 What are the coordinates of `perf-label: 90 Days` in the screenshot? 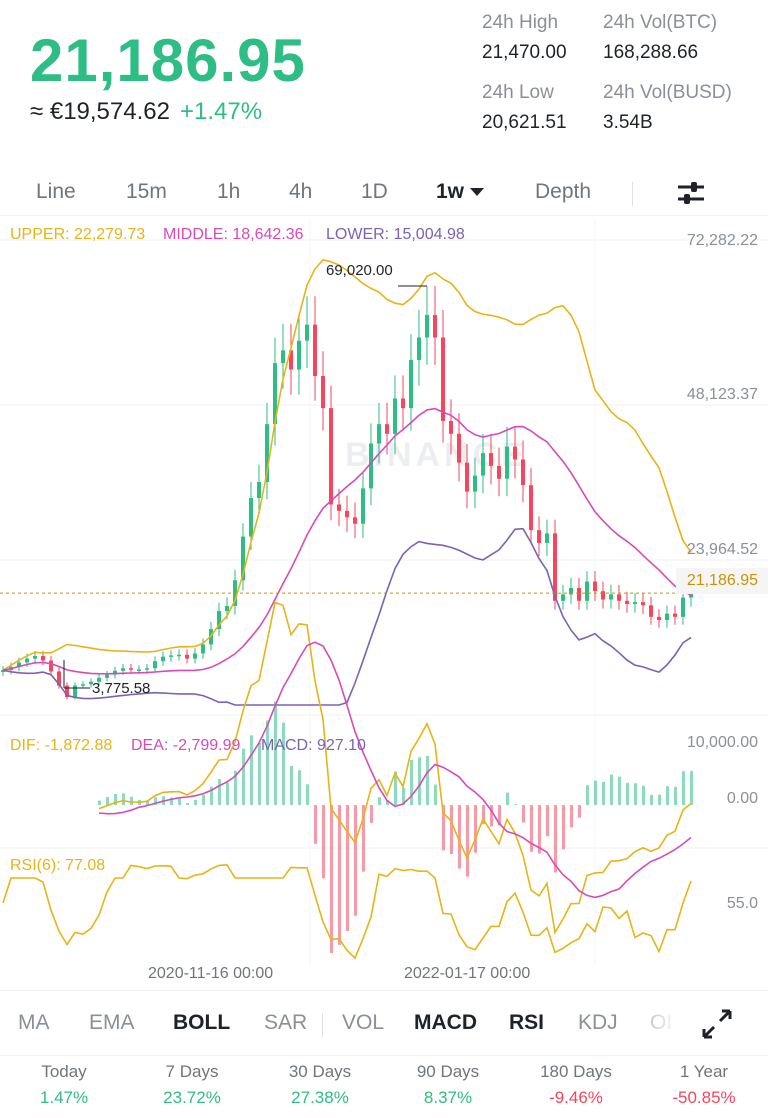 It's located at (448, 1071).